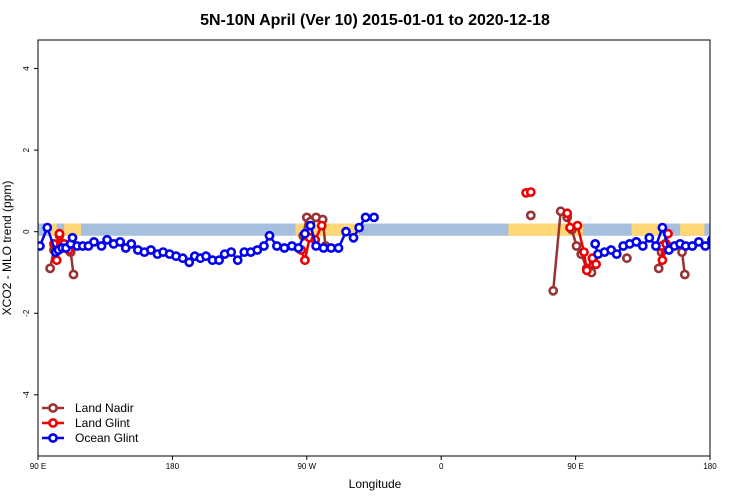 The image size is (750, 500). Describe the element at coordinates (104, 408) in the screenshot. I see `legend-label-land-nadir: Land Nadir` at that location.